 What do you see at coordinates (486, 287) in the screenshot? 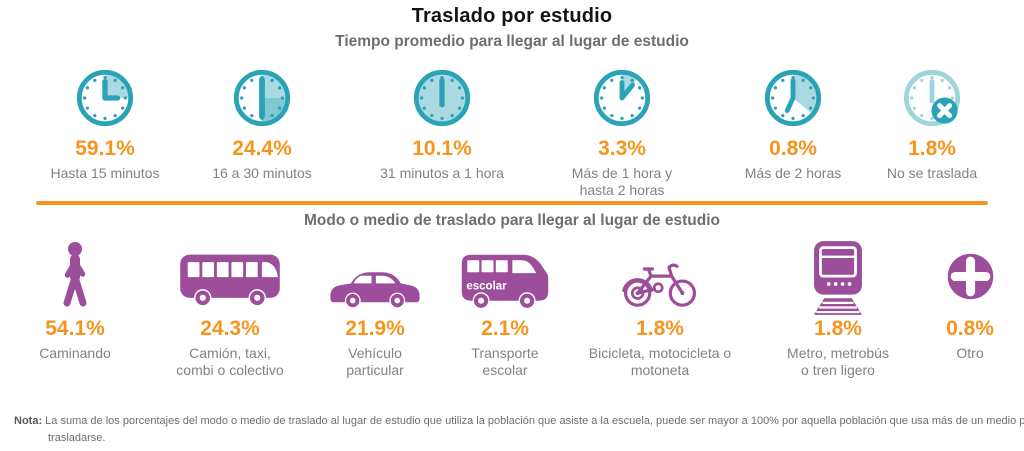
I see `svg-text: escolar` at bounding box center [486, 287].